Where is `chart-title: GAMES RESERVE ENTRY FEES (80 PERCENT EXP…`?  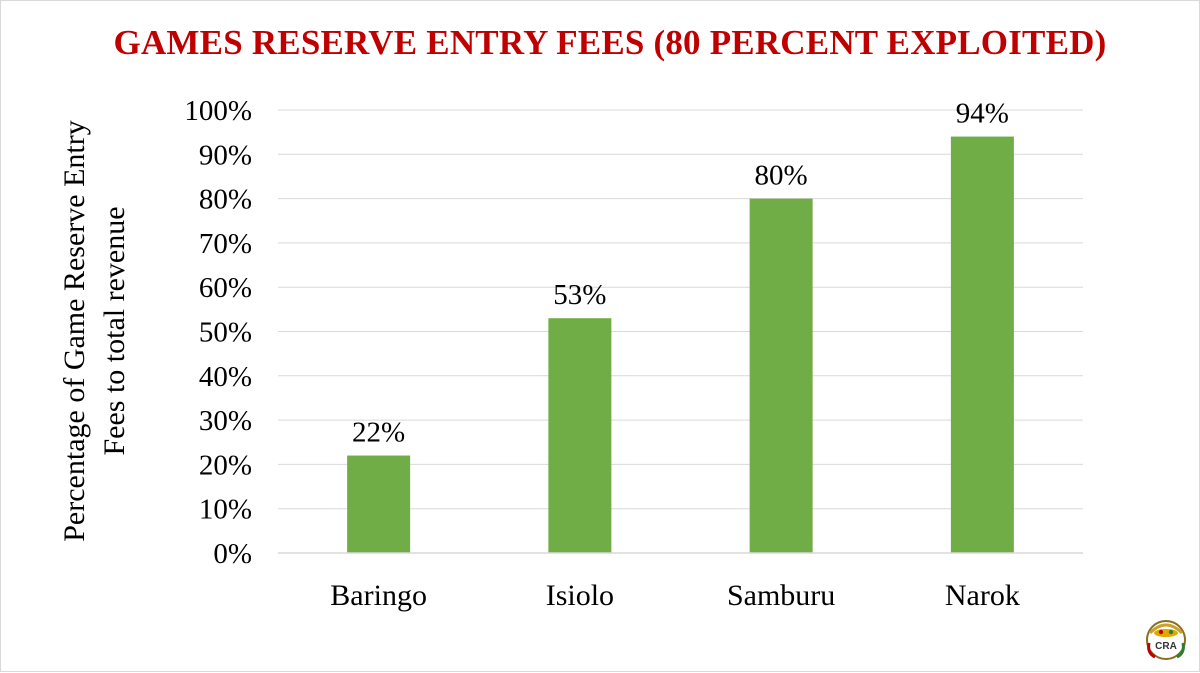 chart-title: GAMES RESERVE ENTRY FEES (80 PERCENT EXP… is located at coordinates (610, 42).